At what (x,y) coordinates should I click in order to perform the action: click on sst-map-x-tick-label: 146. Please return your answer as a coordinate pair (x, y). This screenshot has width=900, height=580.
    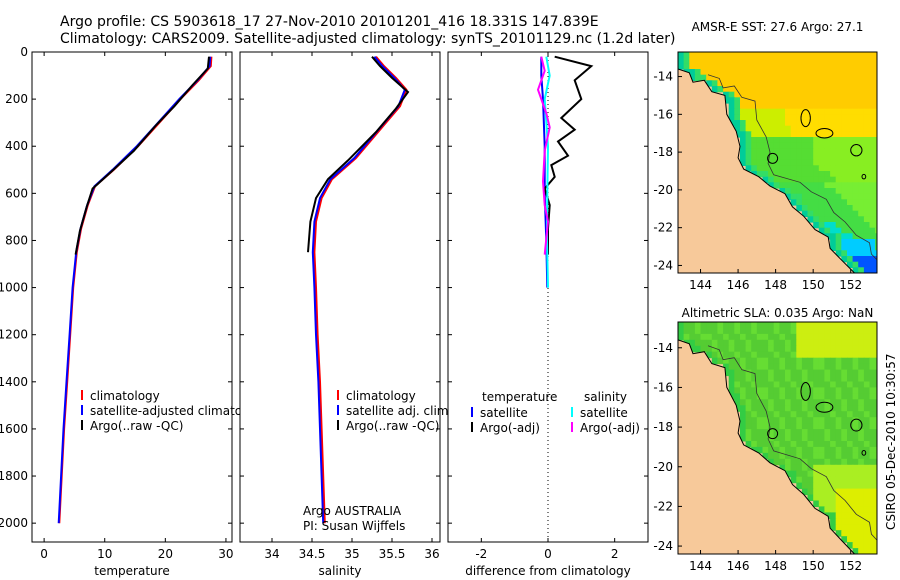
    Looking at the image, I should click on (738, 285).